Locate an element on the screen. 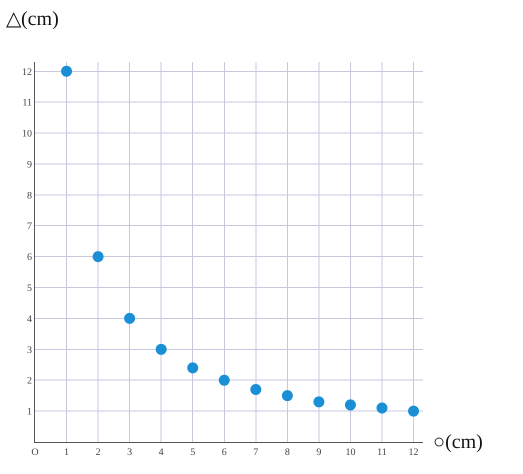  y-tick-label: 3 is located at coordinates (29, 350).